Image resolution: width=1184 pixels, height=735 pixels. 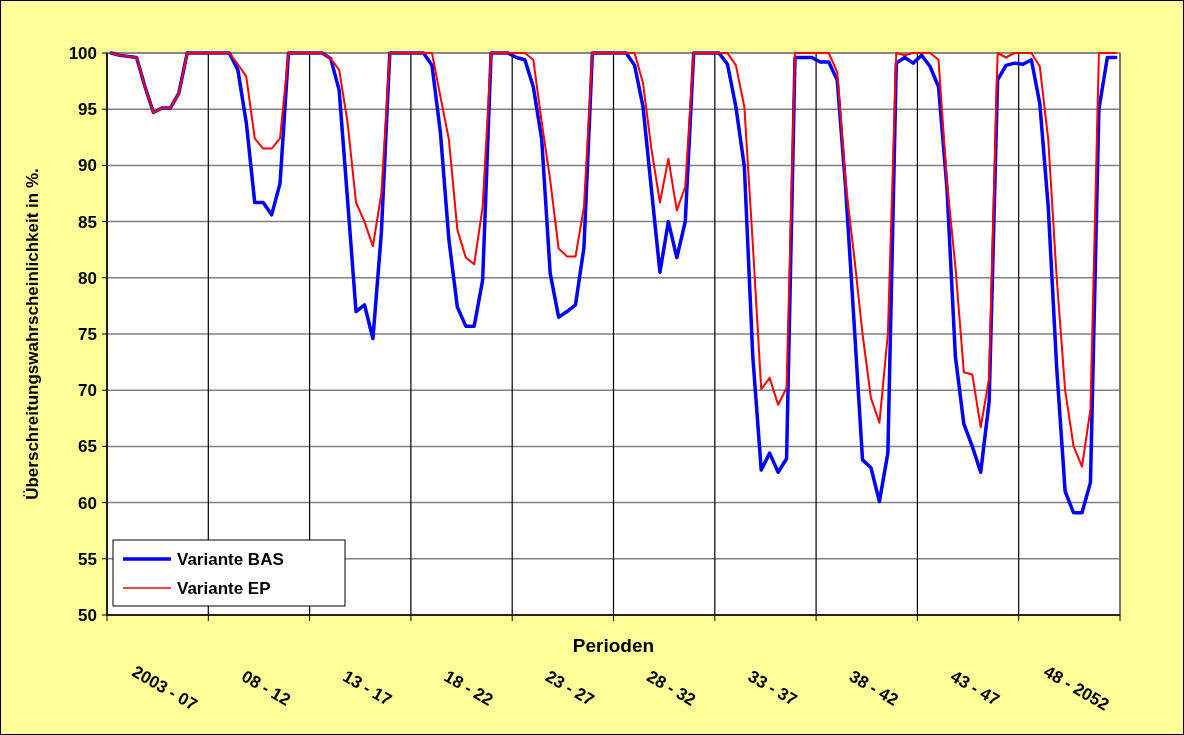 I want to click on x-axis-title: Perioden, so click(x=613, y=645).